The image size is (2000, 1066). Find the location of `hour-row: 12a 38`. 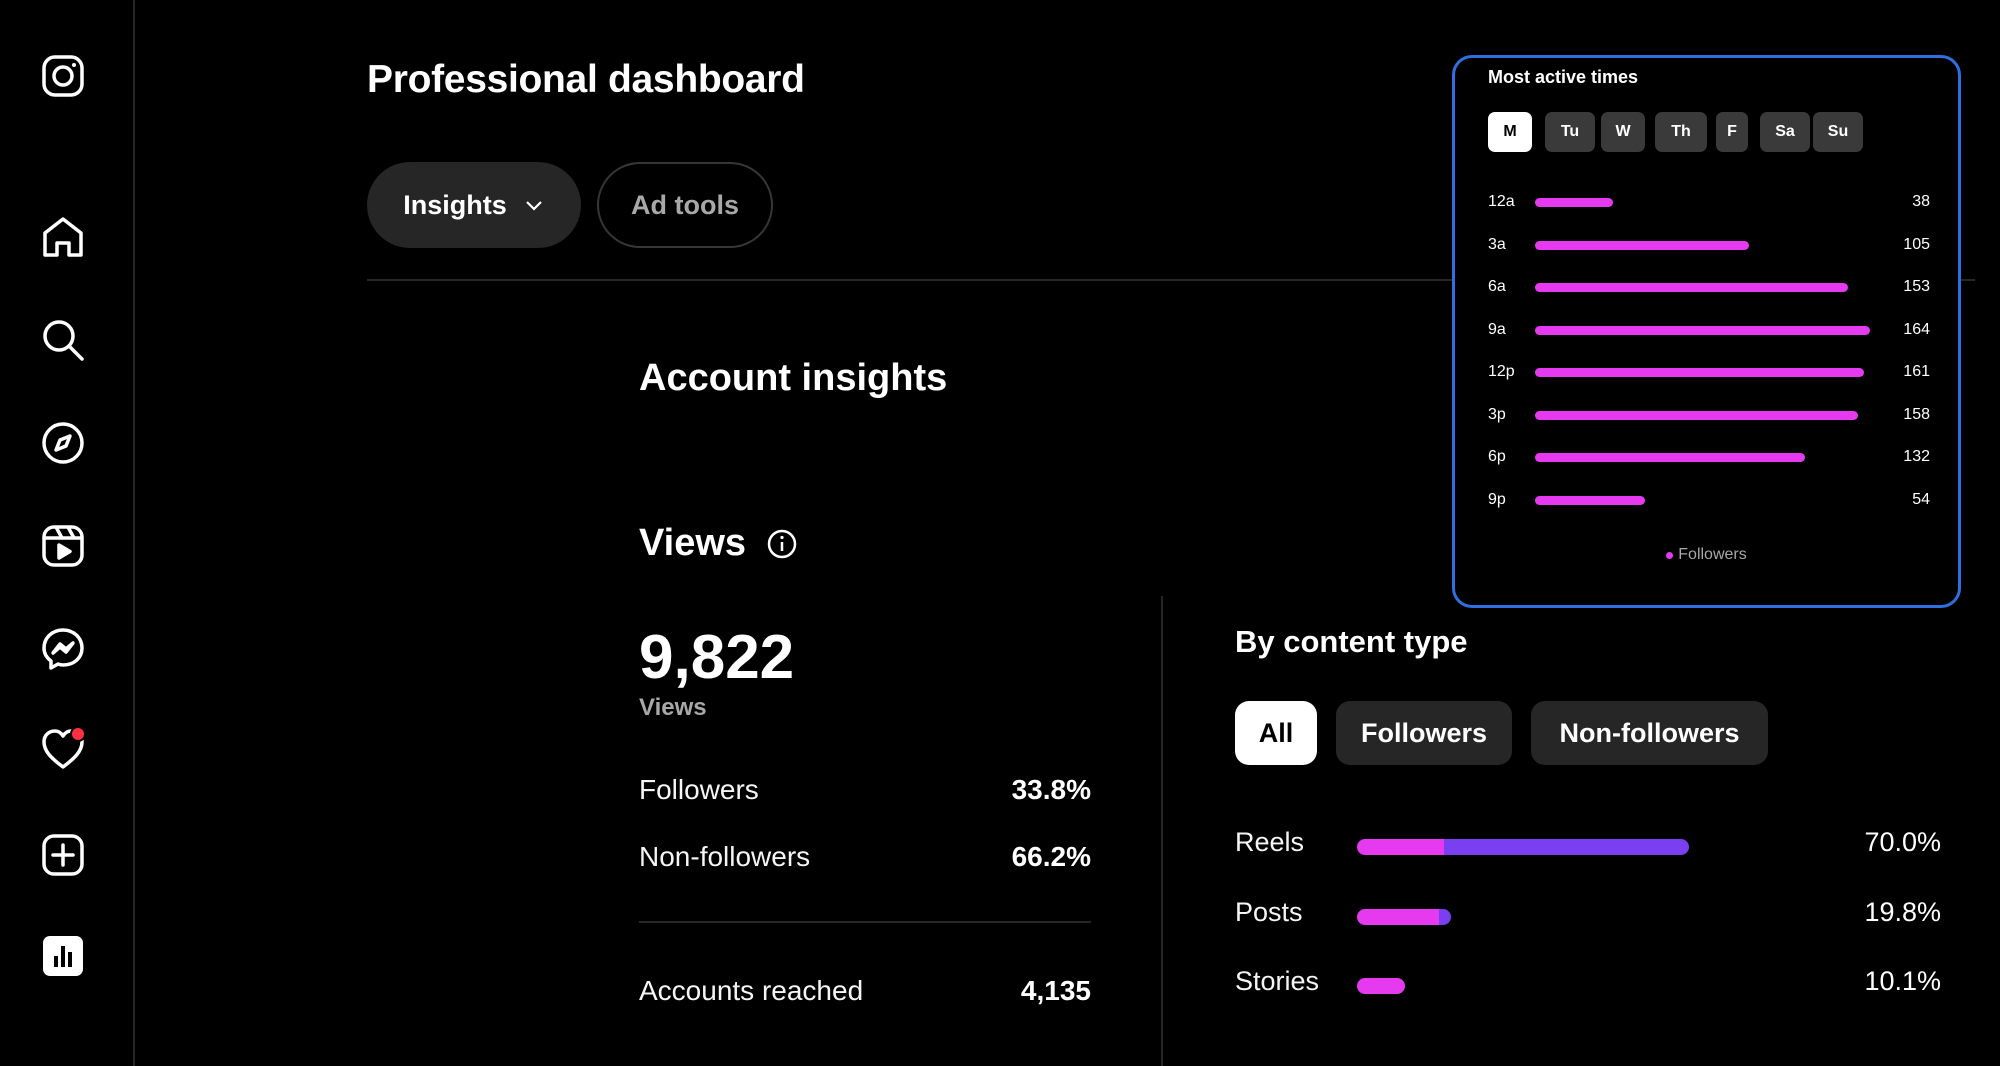

hour-row: 12a 38 is located at coordinates (1709, 202).